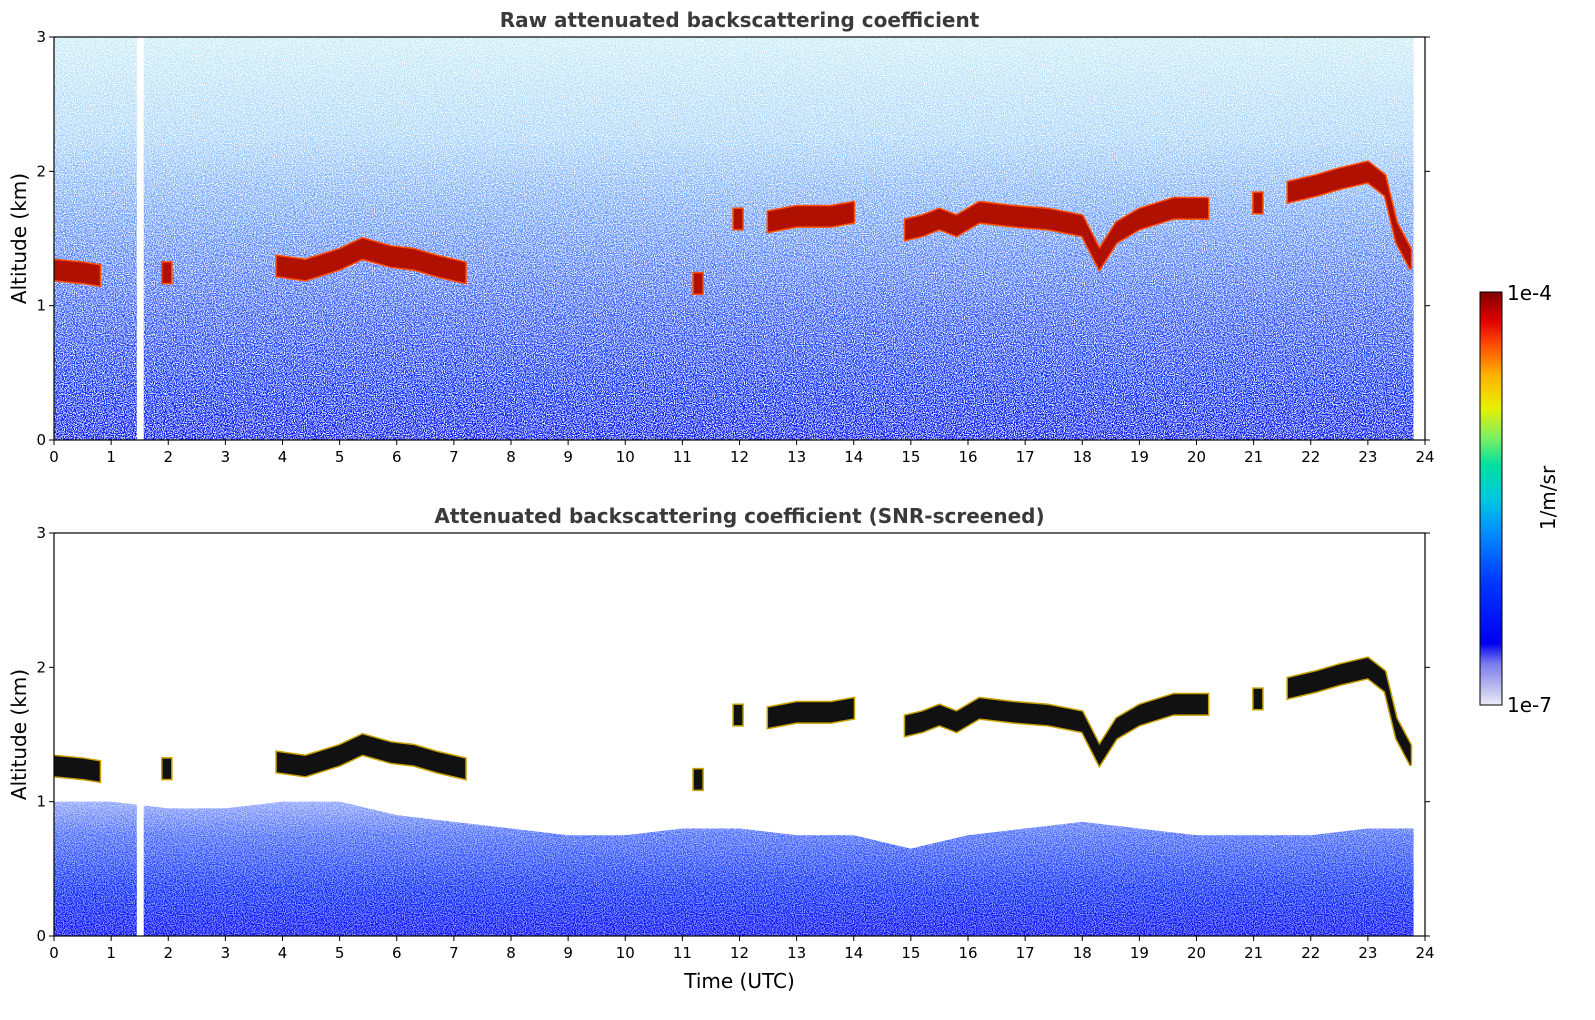 Image resolution: width=1595 pixels, height=1020 pixels. What do you see at coordinates (1419, 238) in the screenshot?
I see `raw-data-gap-end` at bounding box center [1419, 238].